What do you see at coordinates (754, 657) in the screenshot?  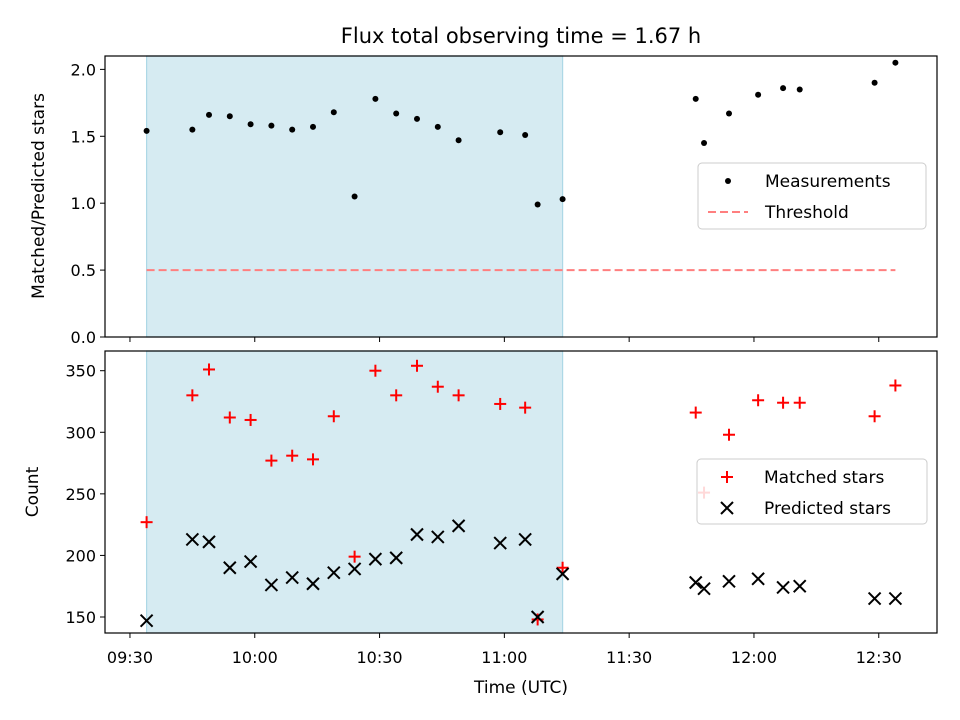 I see `x-tick-label: 12:00` at bounding box center [754, 657].